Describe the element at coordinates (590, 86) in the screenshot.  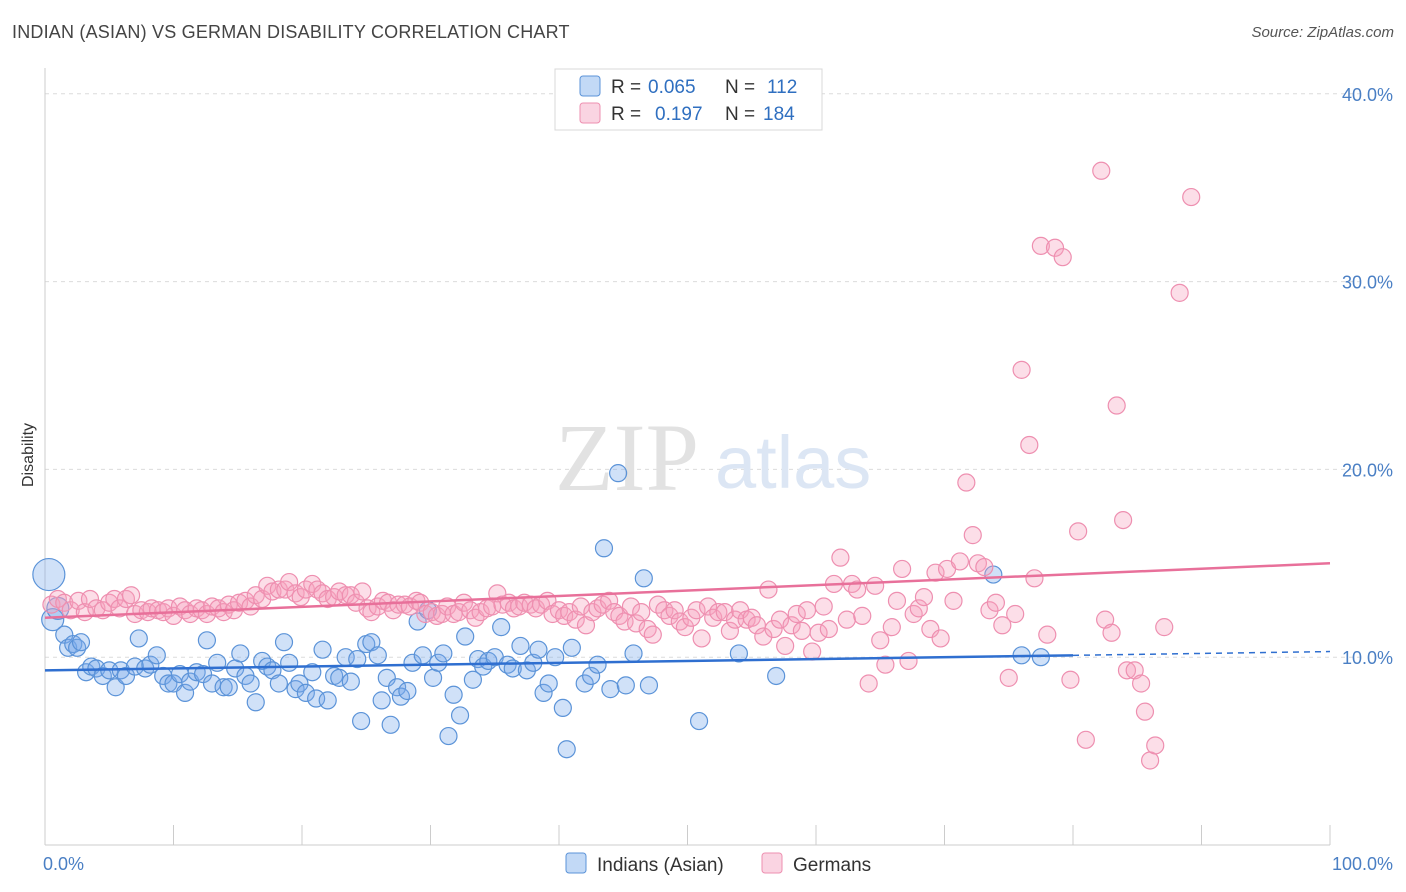
I see `legend-swatch-blue` at that location.